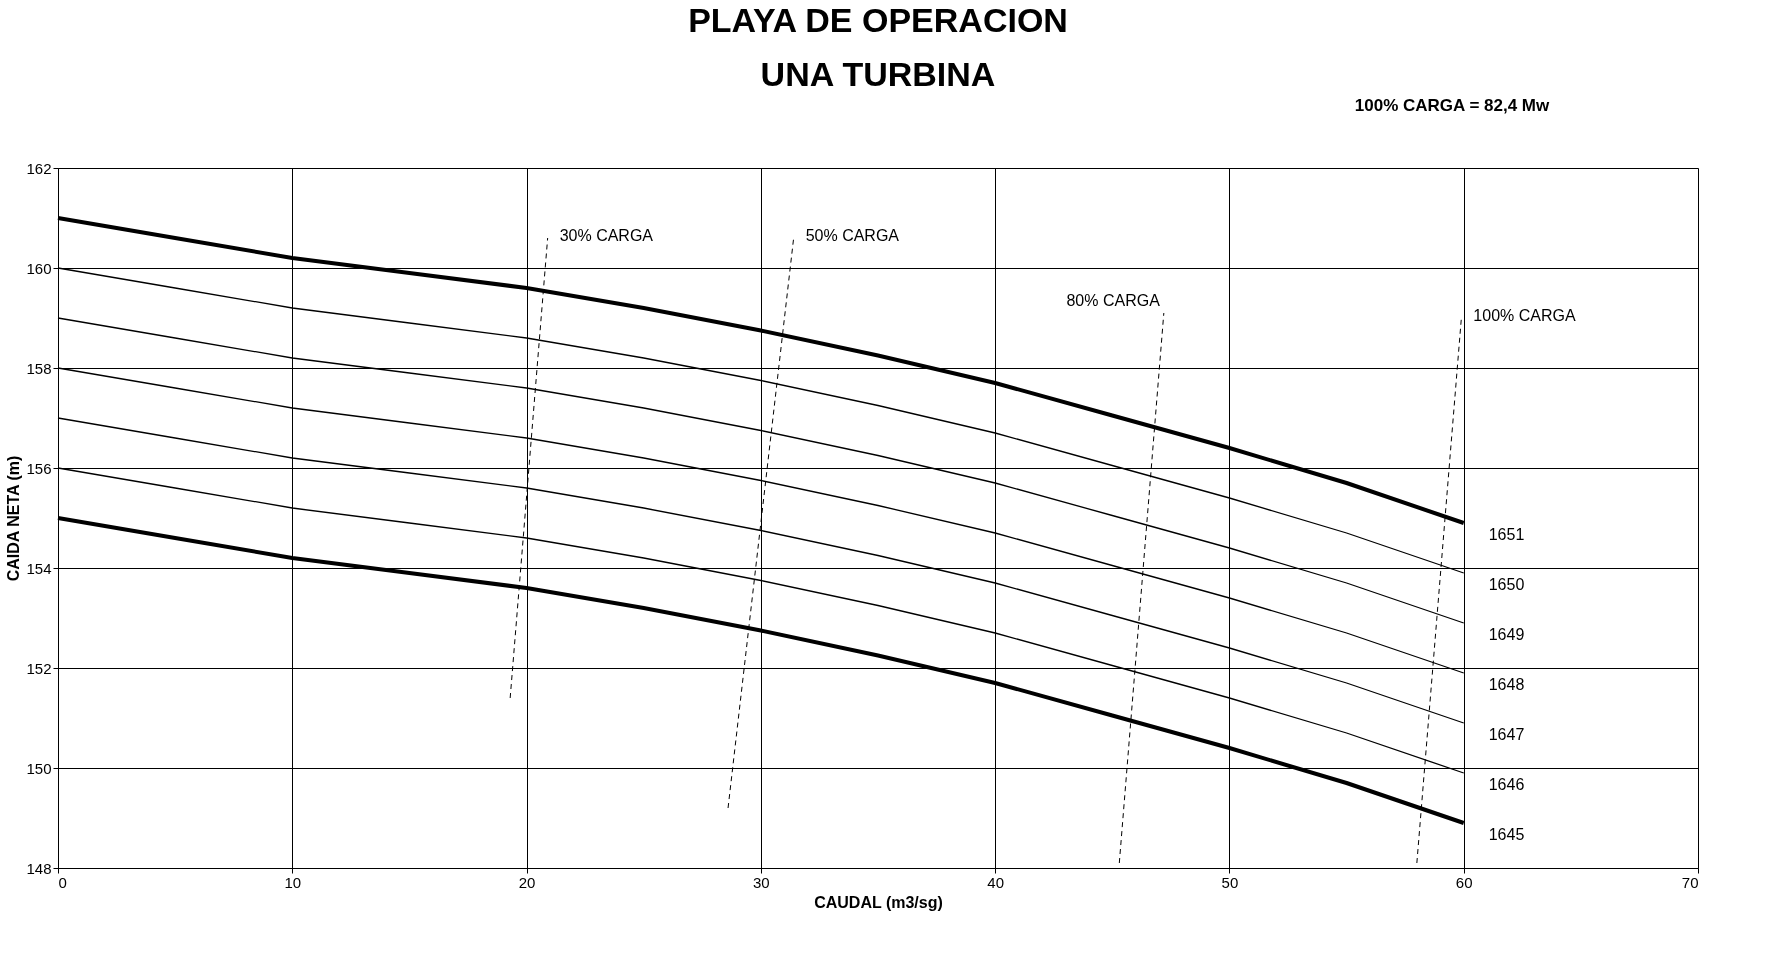 The height and width of the screenshot is (955, 1766). I want to click on series-label: 1646, so click(1506, 784).